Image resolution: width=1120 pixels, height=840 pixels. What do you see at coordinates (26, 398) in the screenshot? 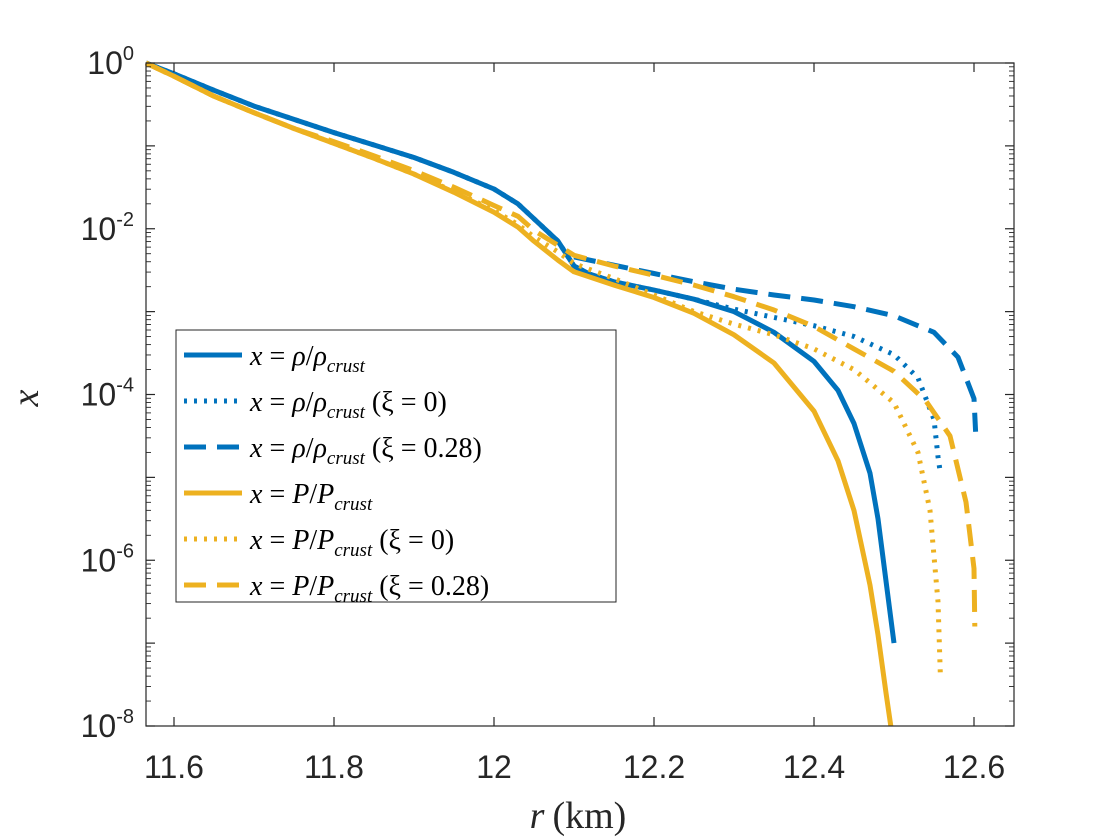
I see `y-axis-label: x` at bounding box center [26, 398].